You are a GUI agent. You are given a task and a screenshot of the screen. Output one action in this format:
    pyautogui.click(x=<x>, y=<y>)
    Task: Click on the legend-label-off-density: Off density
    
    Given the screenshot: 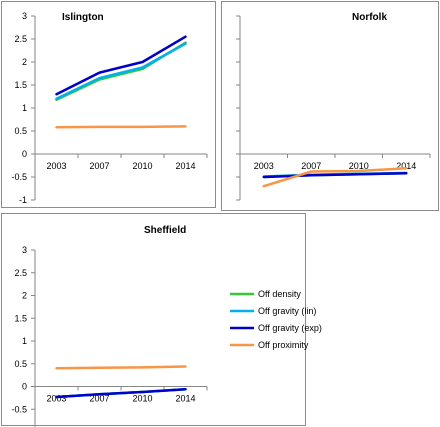 What is the action you would take?
    pyautogui.click(x=279, y=294)
    